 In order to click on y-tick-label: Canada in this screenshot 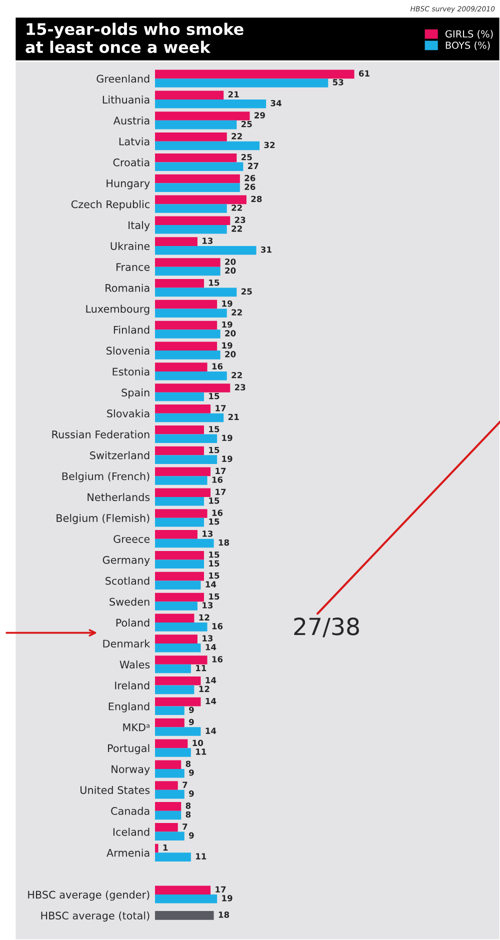, I will do `click(130, 810)`.